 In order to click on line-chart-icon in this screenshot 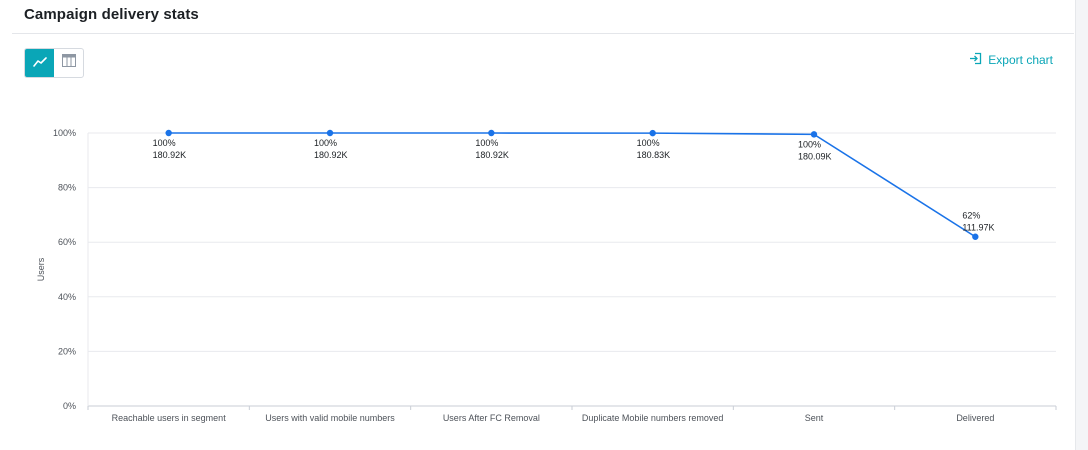, I will do `click(39, 63)`.